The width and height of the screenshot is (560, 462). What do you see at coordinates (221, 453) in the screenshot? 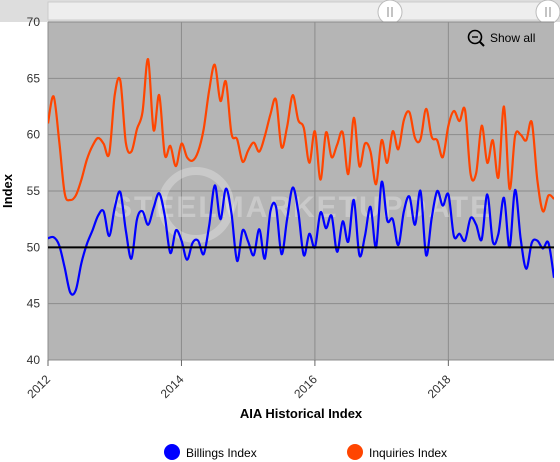
I see `legend-label-billings: Billings Index` at bounding box center [221, 453].